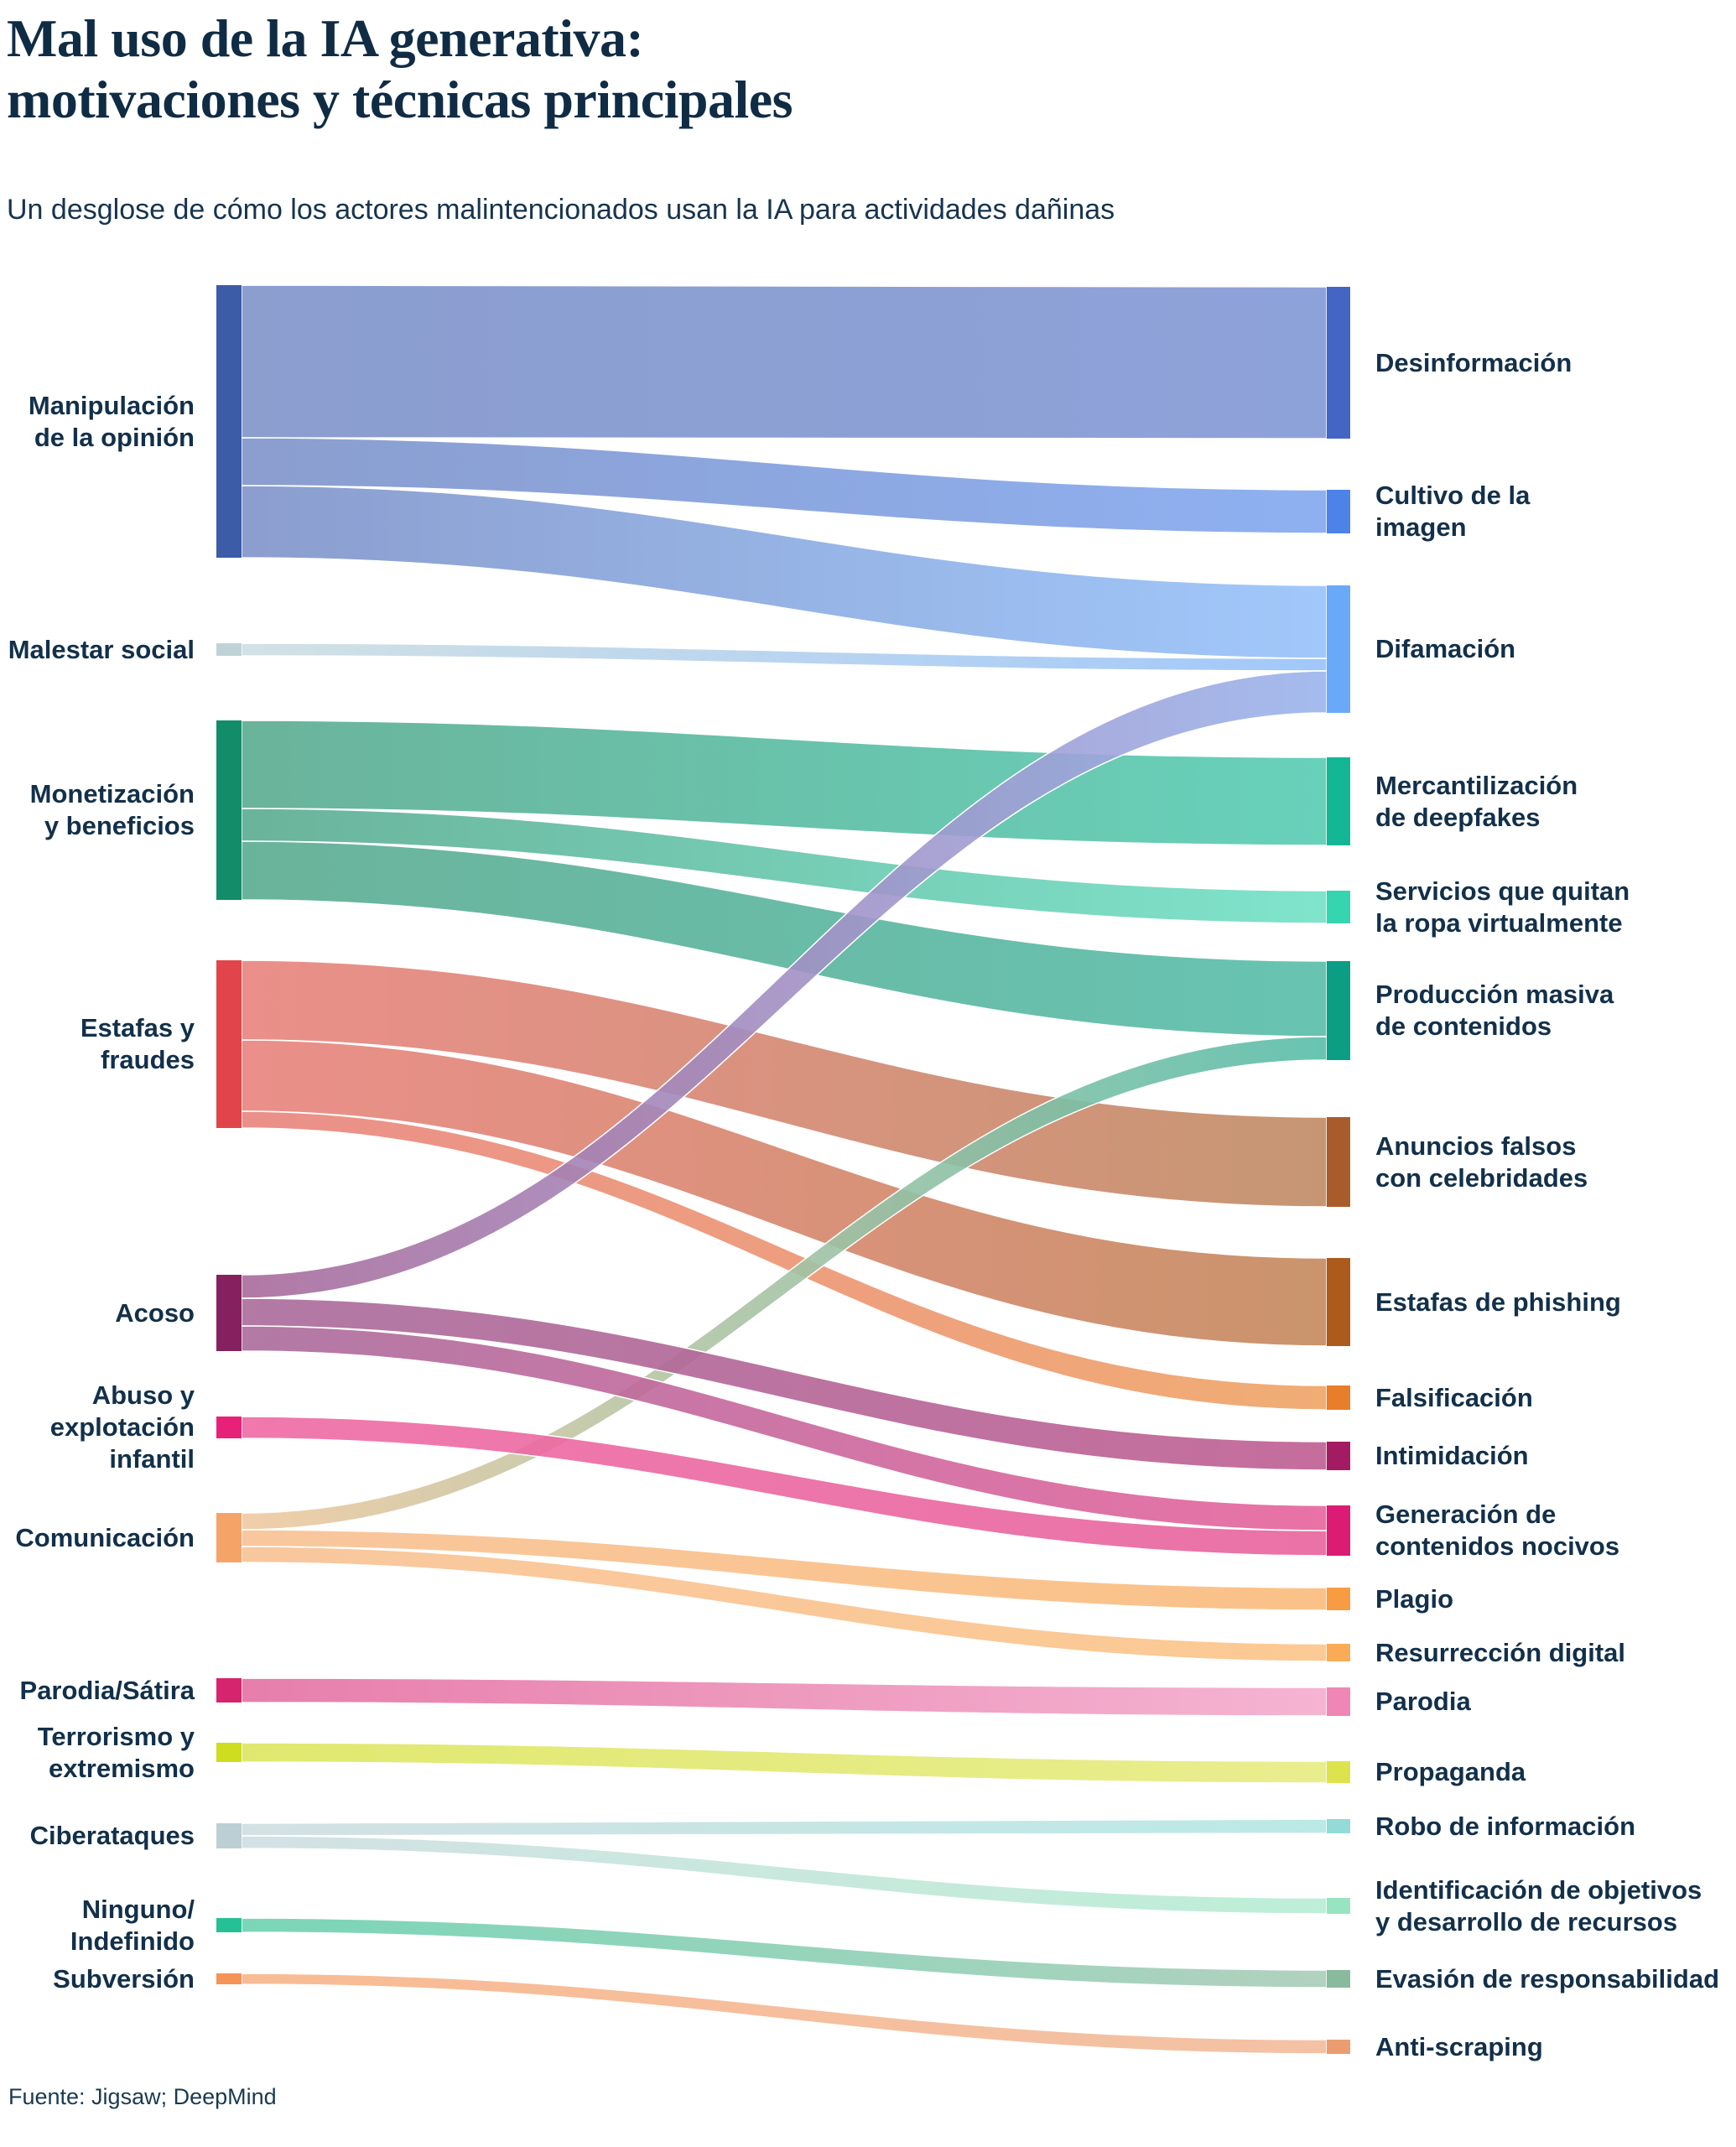 The image size is (1736, 2147). Describe the element at coordinates (1339, 1530) in the screenshot. I see `right-node-bar-generacion` at that location.